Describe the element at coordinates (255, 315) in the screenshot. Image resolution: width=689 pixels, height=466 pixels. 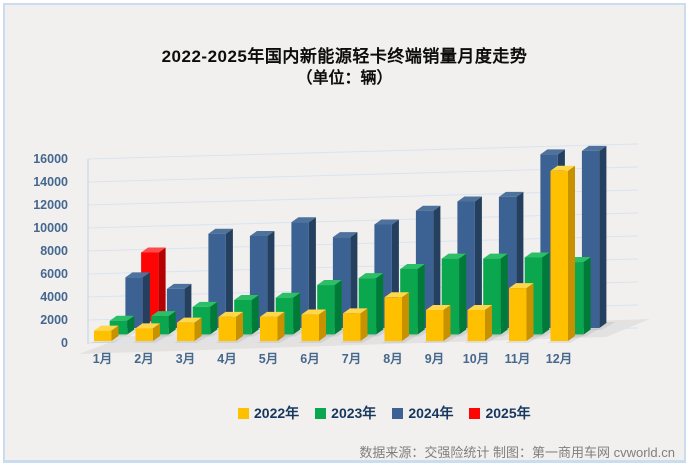
I see `bar-side-2023年-4月` at that location.